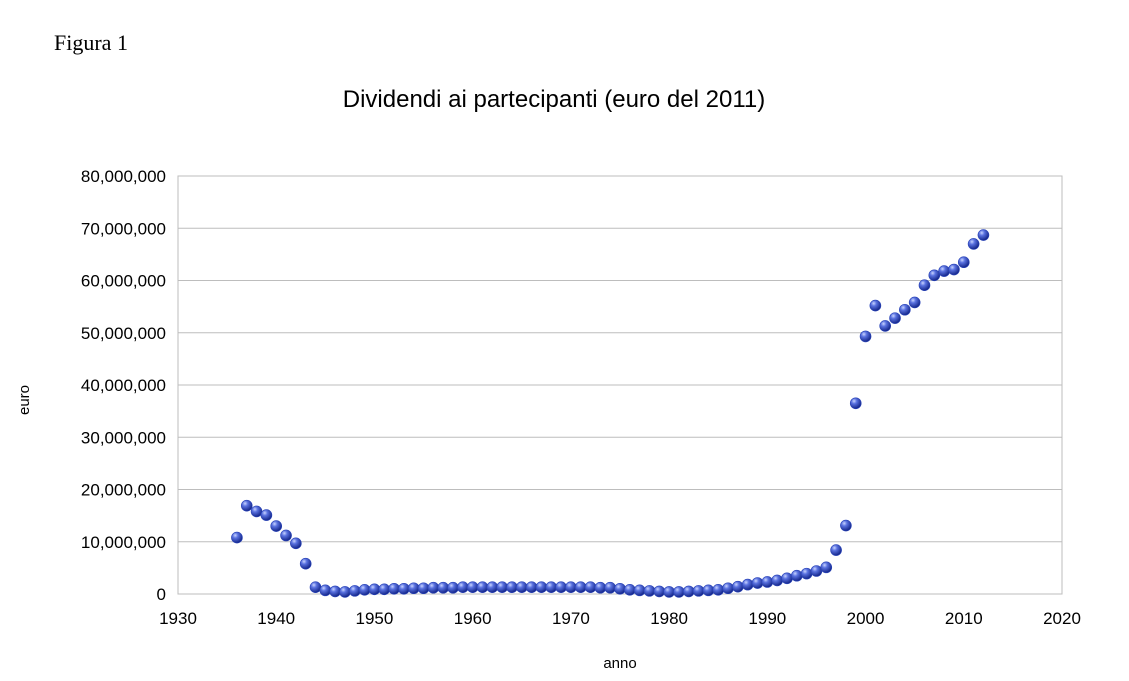 The width and height of the screenshot is (1129, 681). What do you see at coordinates (767, 618) in the screenshot?
I see `x-tick-label: 1990` at bounding box center [767, 618].